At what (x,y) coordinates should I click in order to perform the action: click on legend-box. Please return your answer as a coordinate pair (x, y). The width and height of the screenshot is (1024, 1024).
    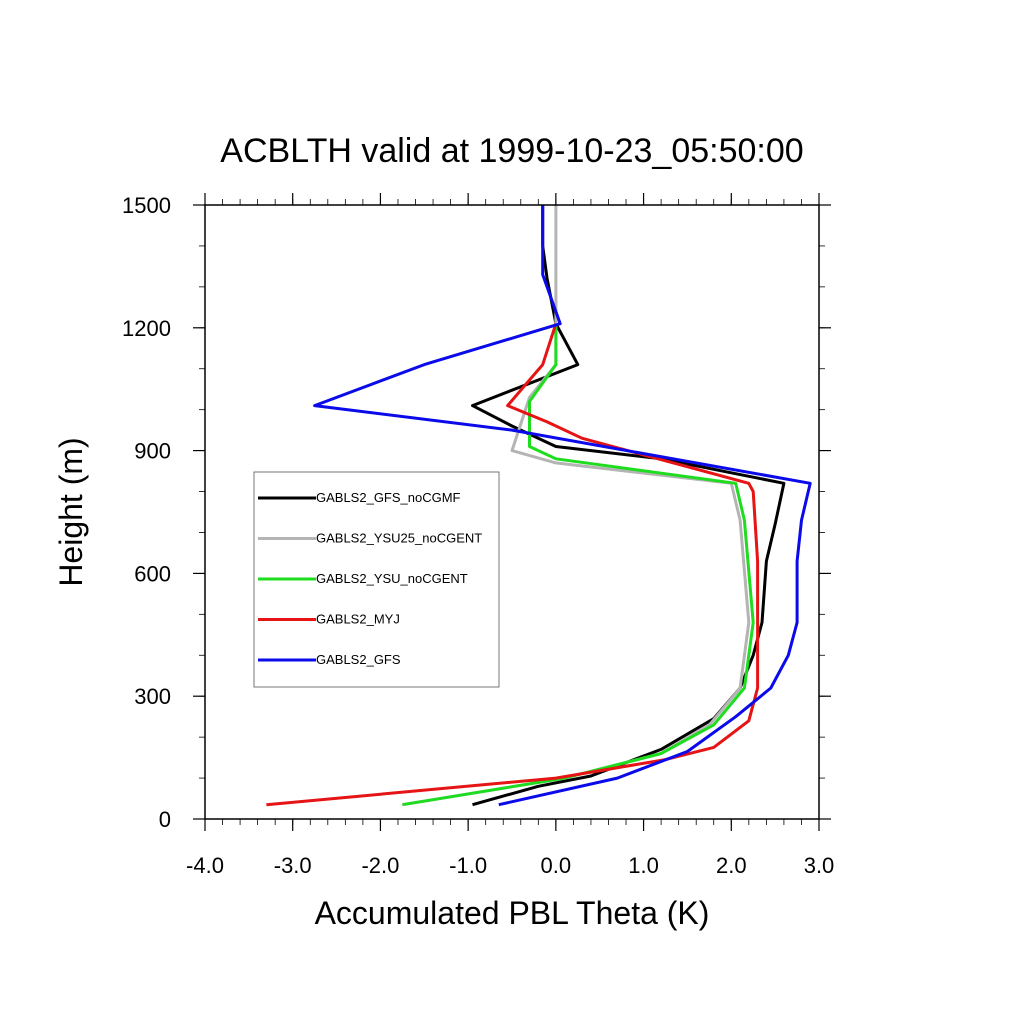
    Looking at the image, I should click on (376, 579).